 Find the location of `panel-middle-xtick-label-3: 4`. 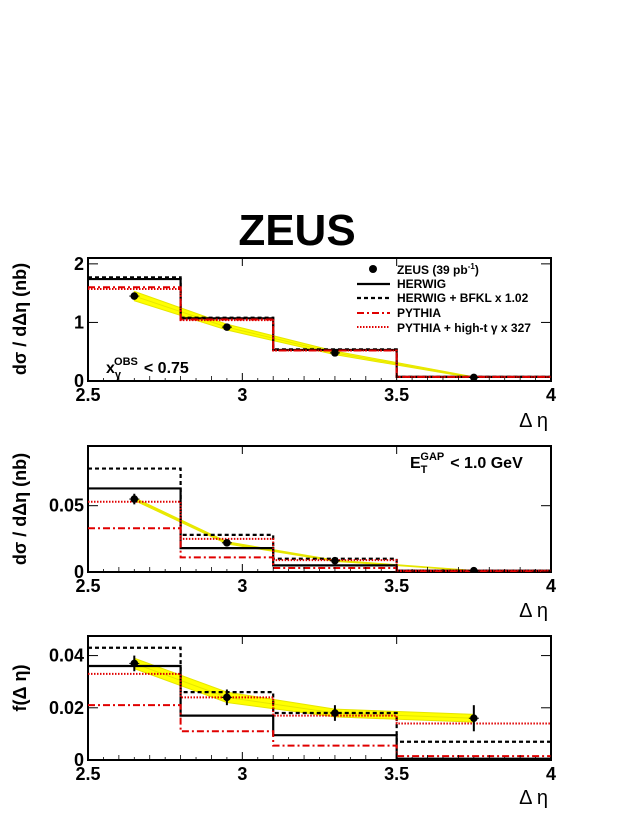

panel-middle-xtick-label-3: 4 is located at coordinates (551, 586).